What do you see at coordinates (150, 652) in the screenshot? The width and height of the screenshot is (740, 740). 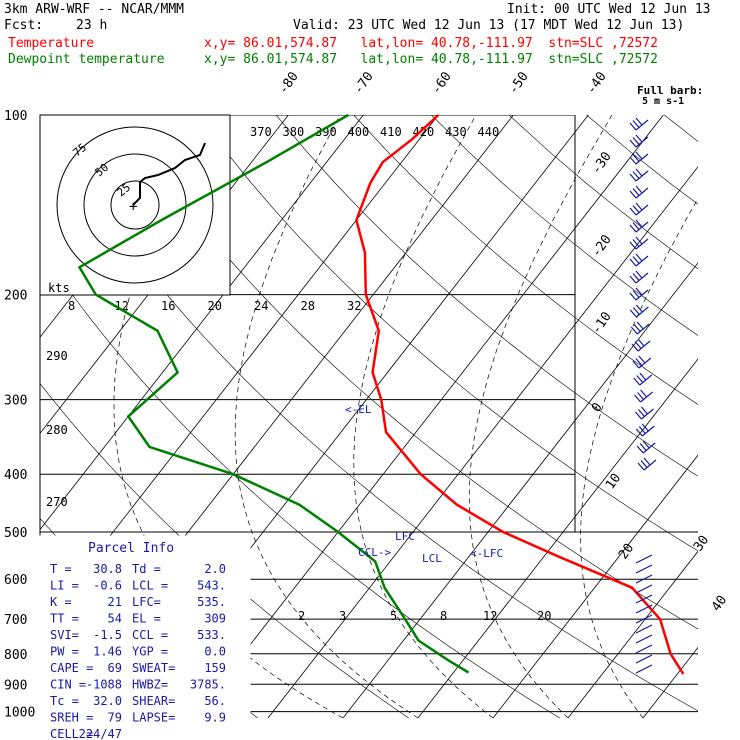 I see `parcel-info-cell: YGP =` at bounding box center [150, 652].